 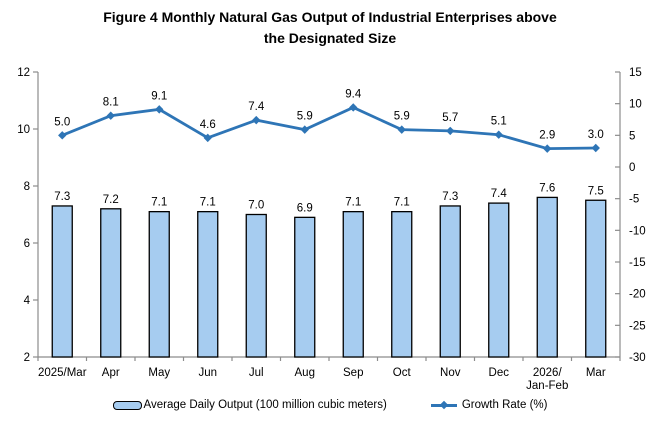 I want to click on bar-value-label: 6.9, so click(x=305, y=208).